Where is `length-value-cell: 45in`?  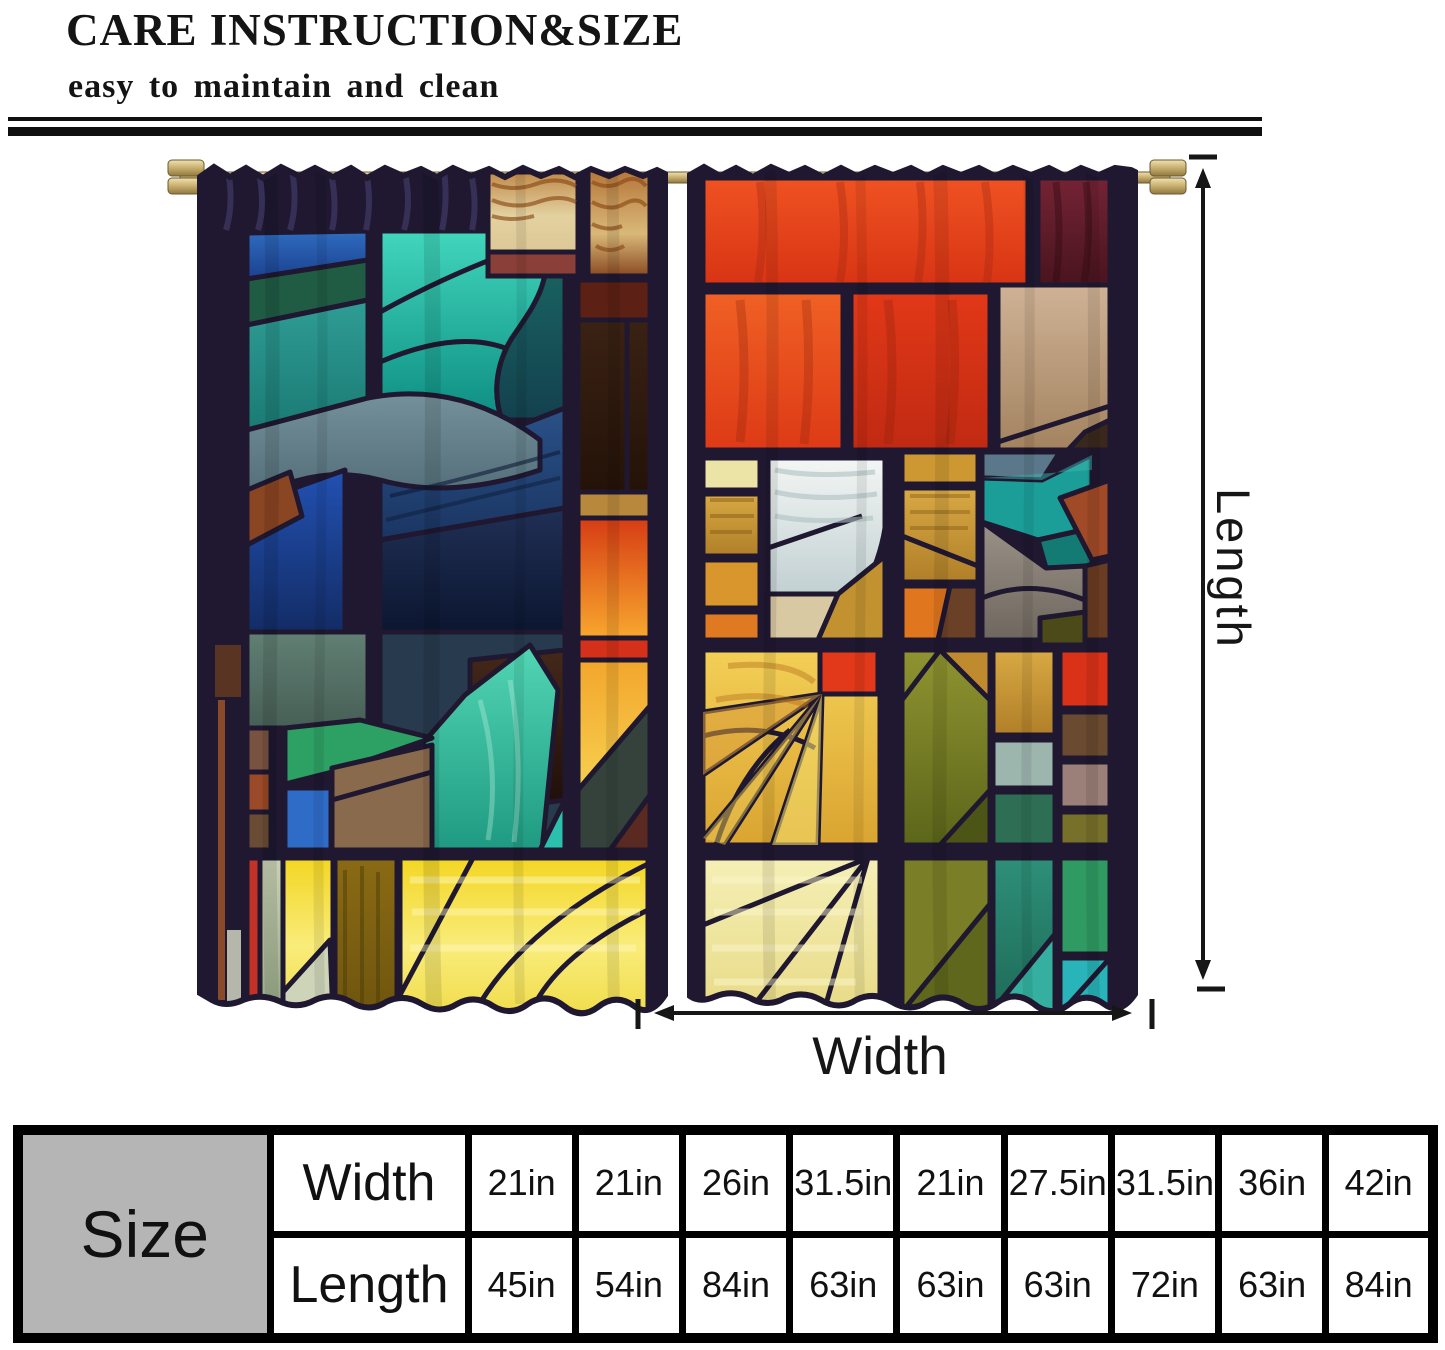
length-value-cell: 45in is located at coordinates (521, 1286).